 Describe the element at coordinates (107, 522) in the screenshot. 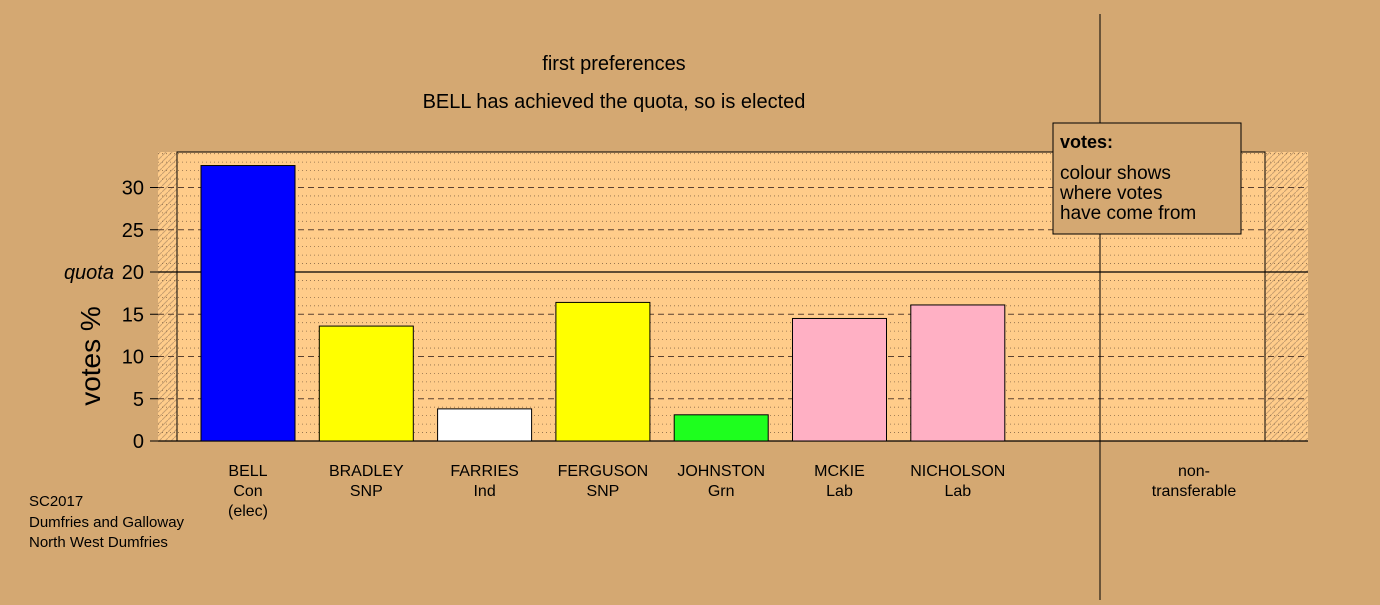

I see `caption-line-2: Dumfries and Galloway` at that location.